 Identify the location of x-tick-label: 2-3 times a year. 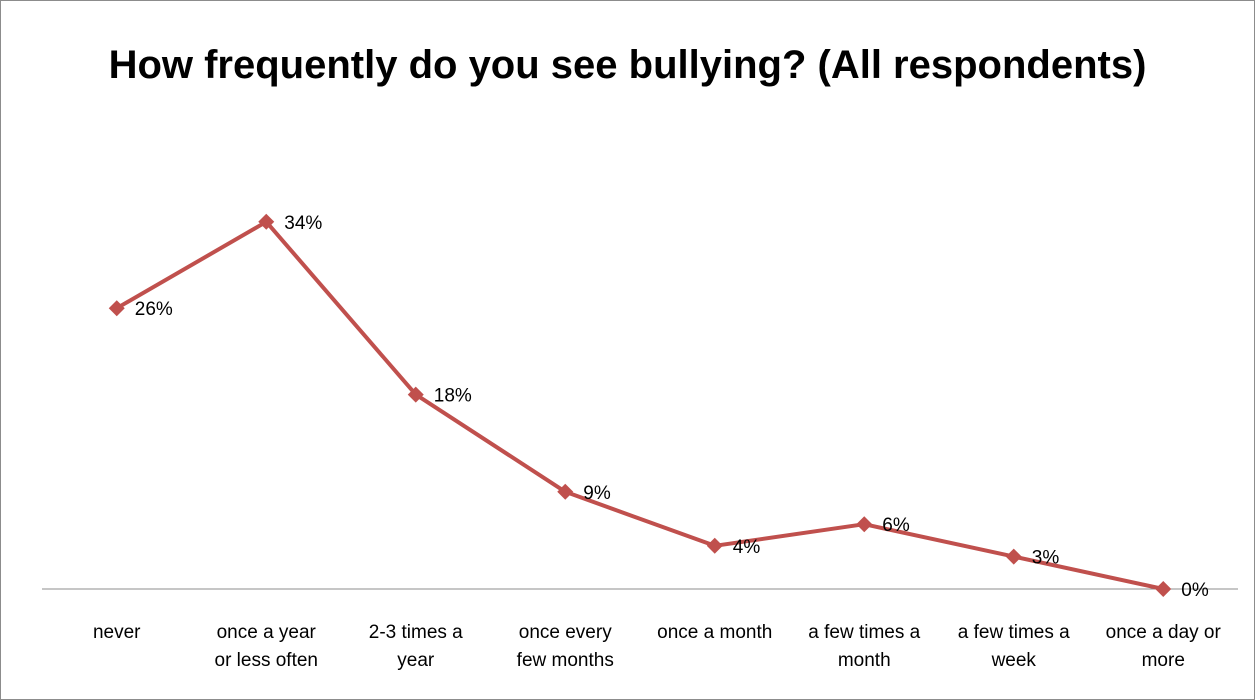
(416, 646).